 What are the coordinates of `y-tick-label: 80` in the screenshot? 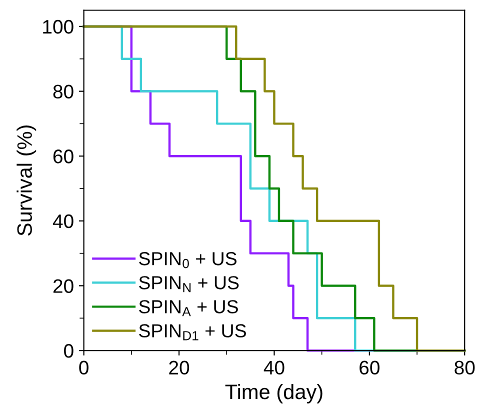 It's located at (63, 91).